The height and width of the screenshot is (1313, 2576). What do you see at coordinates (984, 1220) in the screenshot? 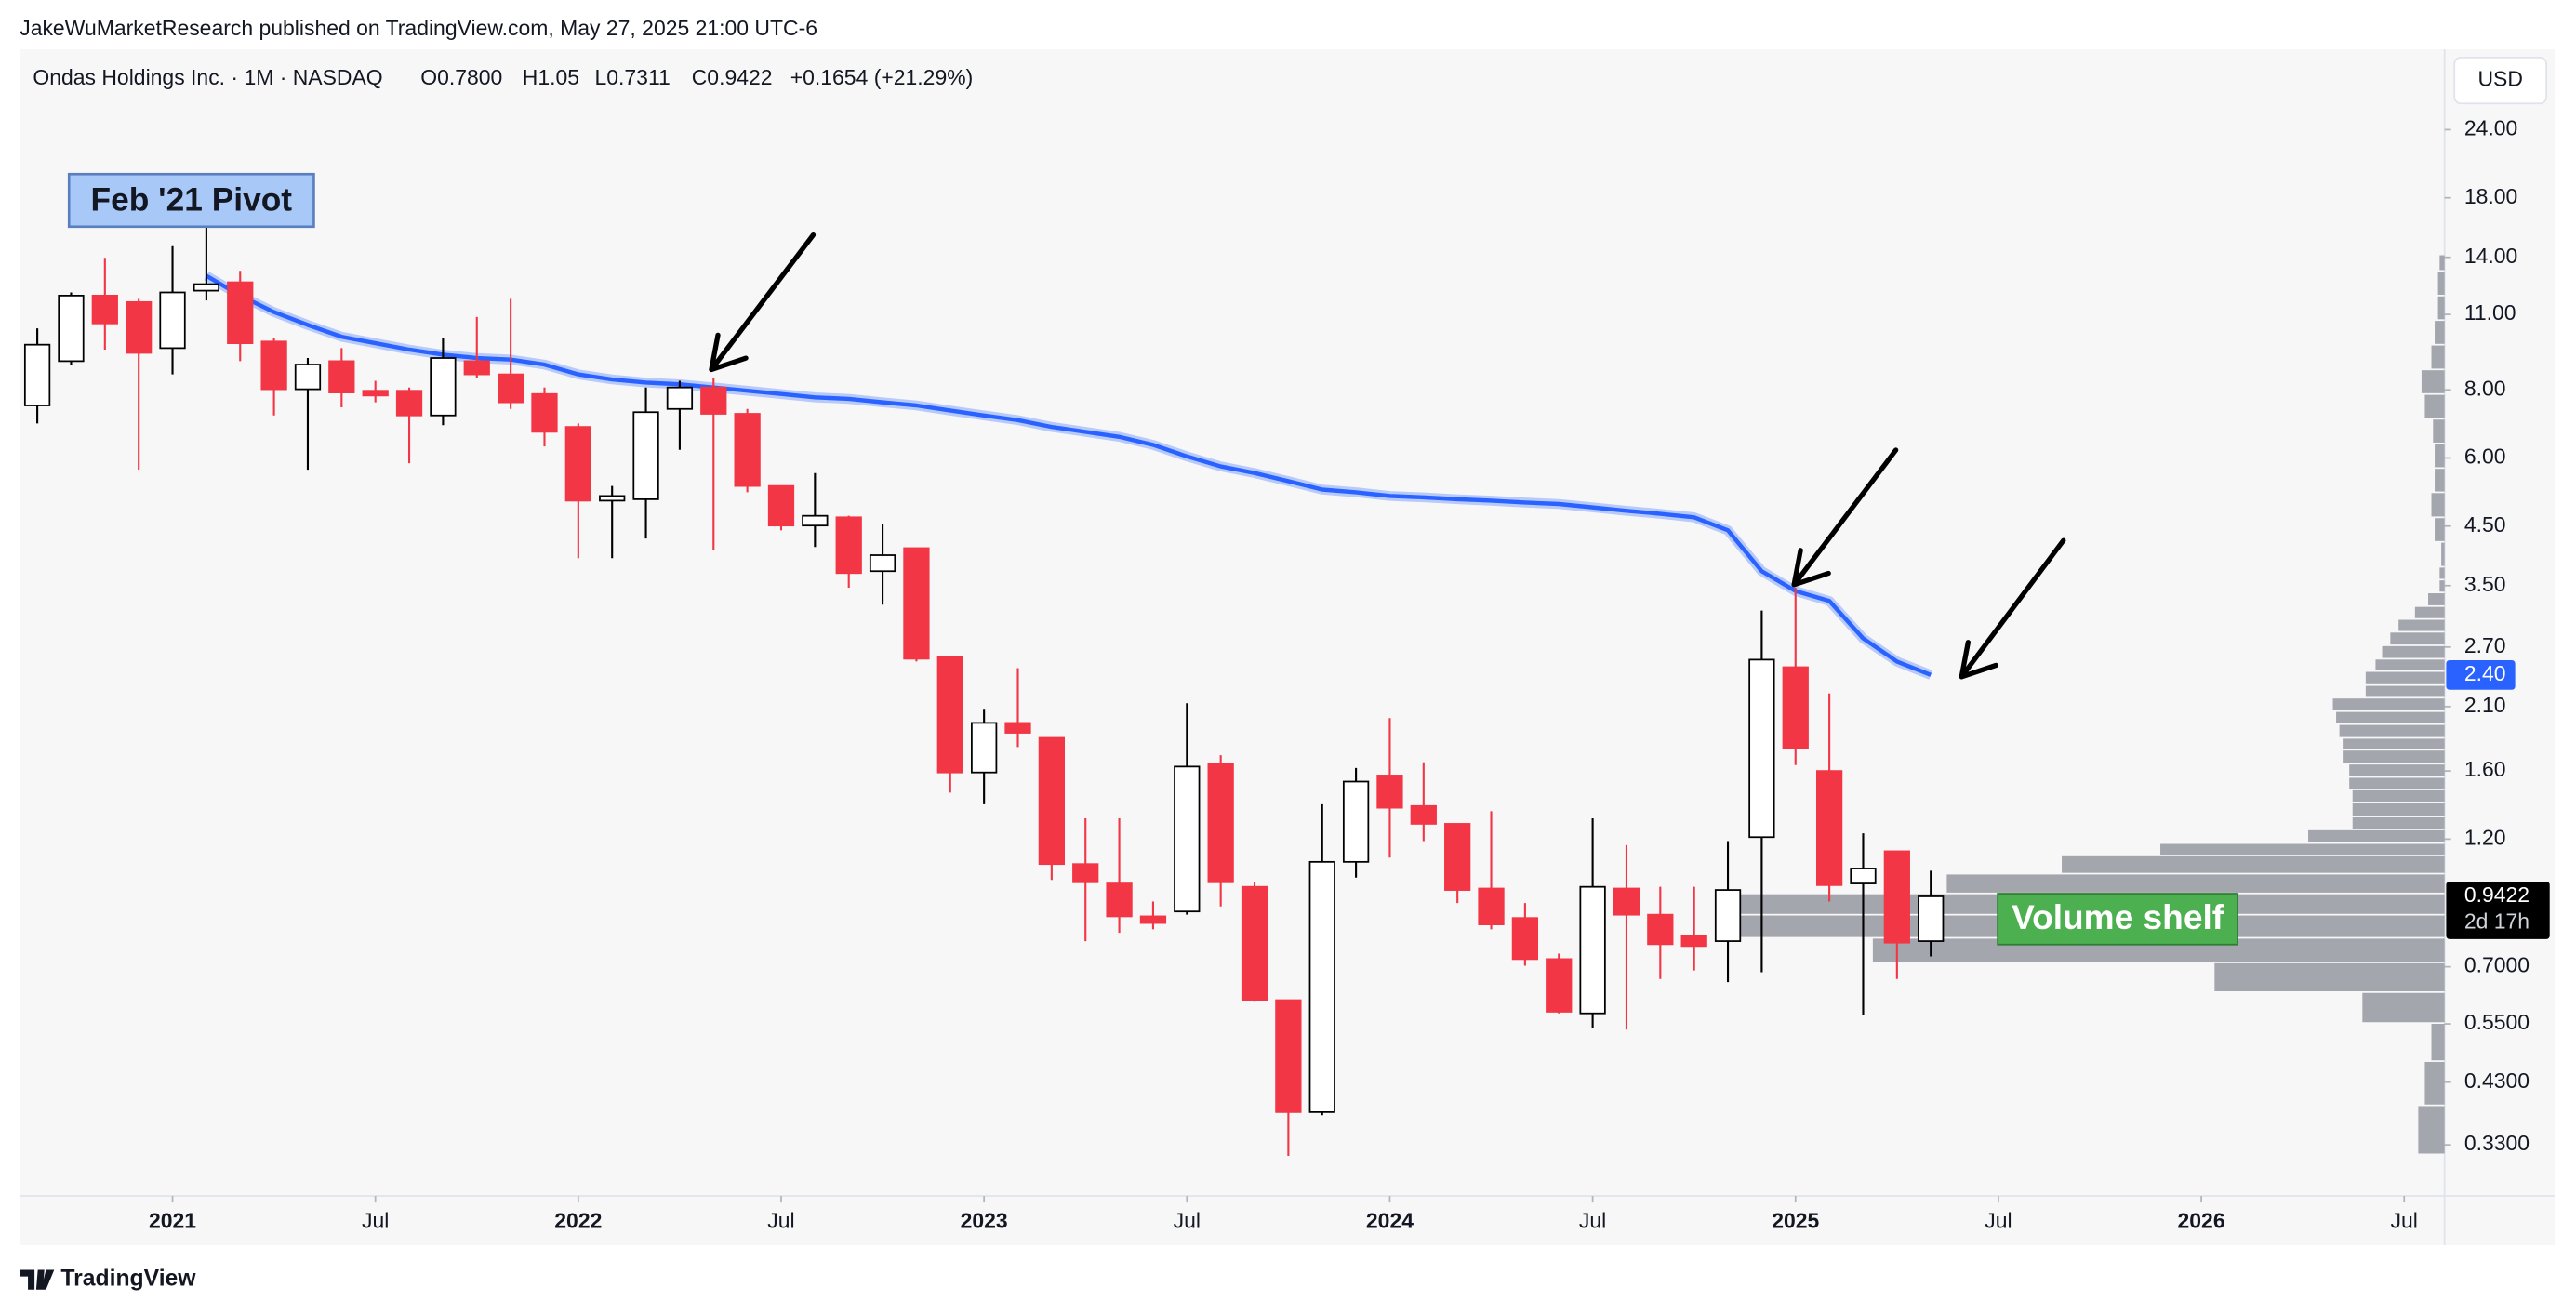
I see `x-tick-label: 2023` at bounding box center [984, 1220].